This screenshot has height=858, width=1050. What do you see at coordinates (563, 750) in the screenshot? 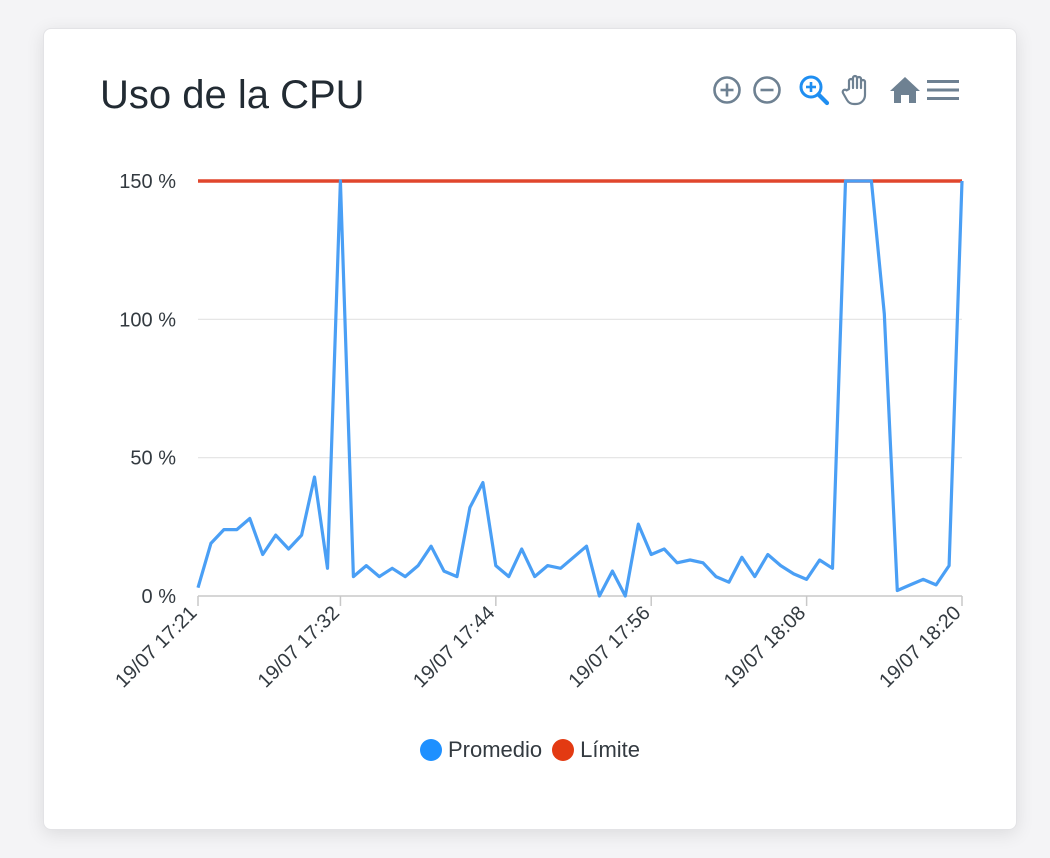
I see `legend-marker-limite` at bounding box center [563, 750].